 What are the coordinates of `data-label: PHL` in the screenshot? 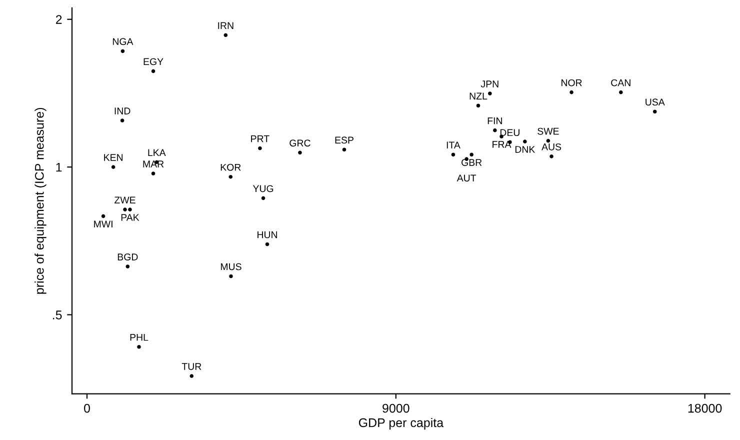 It's located at (139, 337).